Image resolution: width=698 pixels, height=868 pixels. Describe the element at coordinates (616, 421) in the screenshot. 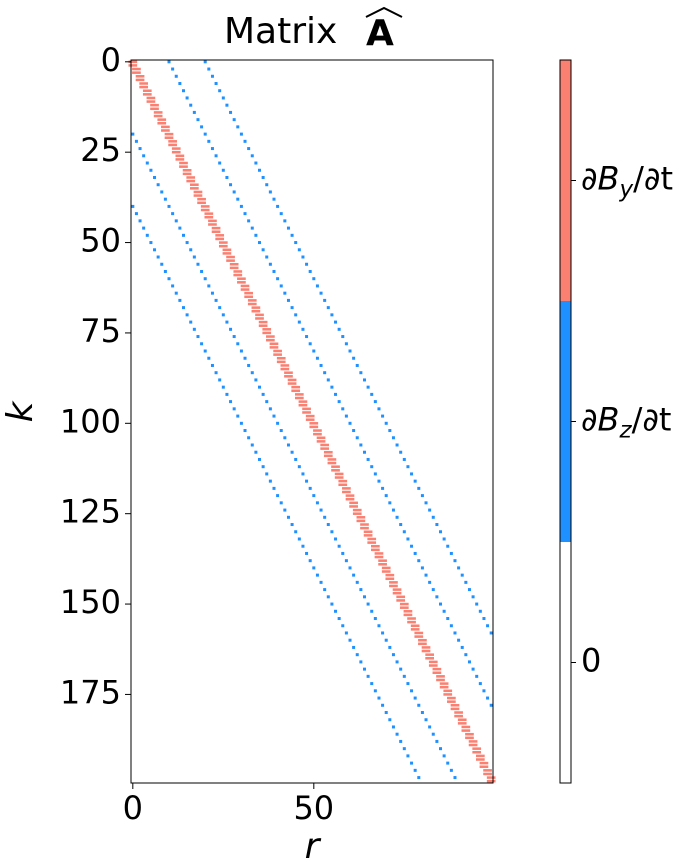

I see `colorbar: 0∂Bz/∂t∂By/∂t` at that location.